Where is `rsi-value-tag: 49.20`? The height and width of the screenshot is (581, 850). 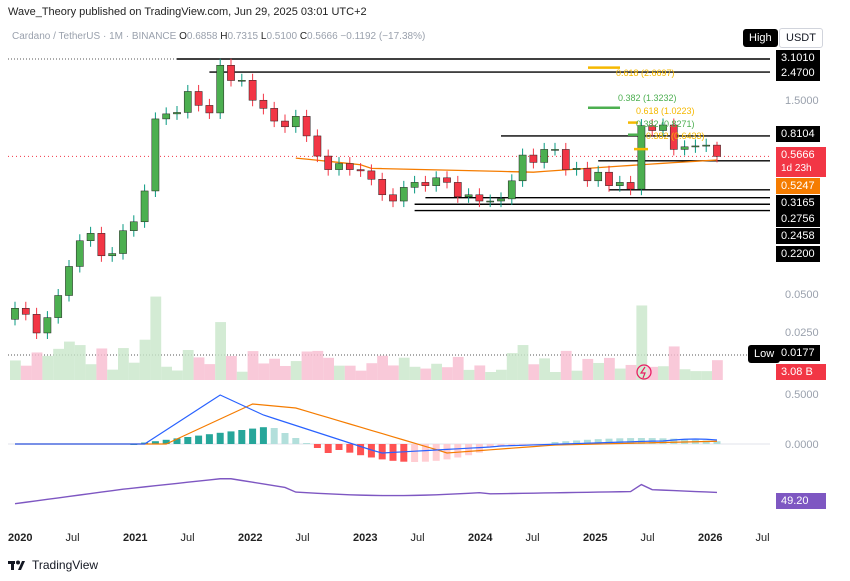 rsi-value-tag: 49.20 is located at coordinates (801, 501).